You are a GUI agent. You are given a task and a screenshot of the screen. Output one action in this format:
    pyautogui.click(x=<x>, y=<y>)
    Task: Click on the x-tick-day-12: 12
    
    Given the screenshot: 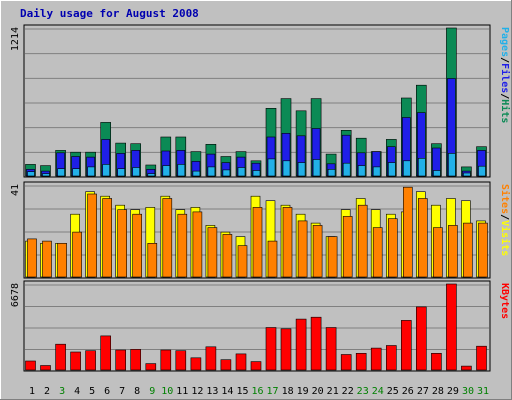 What is the action you would take?
    pyautogui.click(x=197, y=391)
    